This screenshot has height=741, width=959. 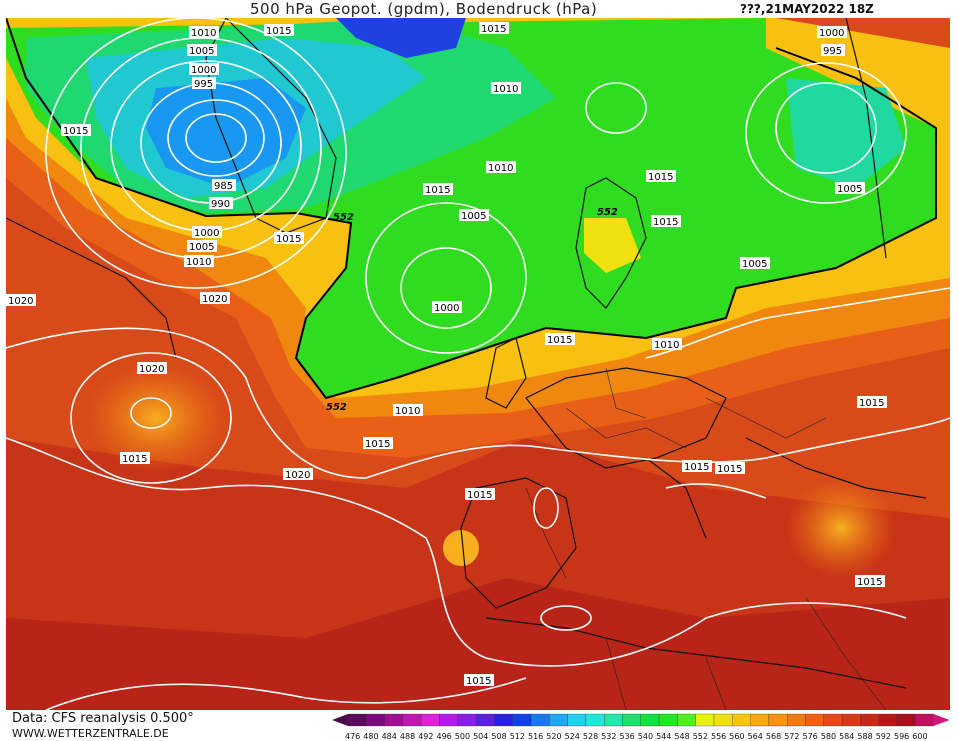 I want to click on colorbar-tick-label: 488, so click(x=407, y=736).